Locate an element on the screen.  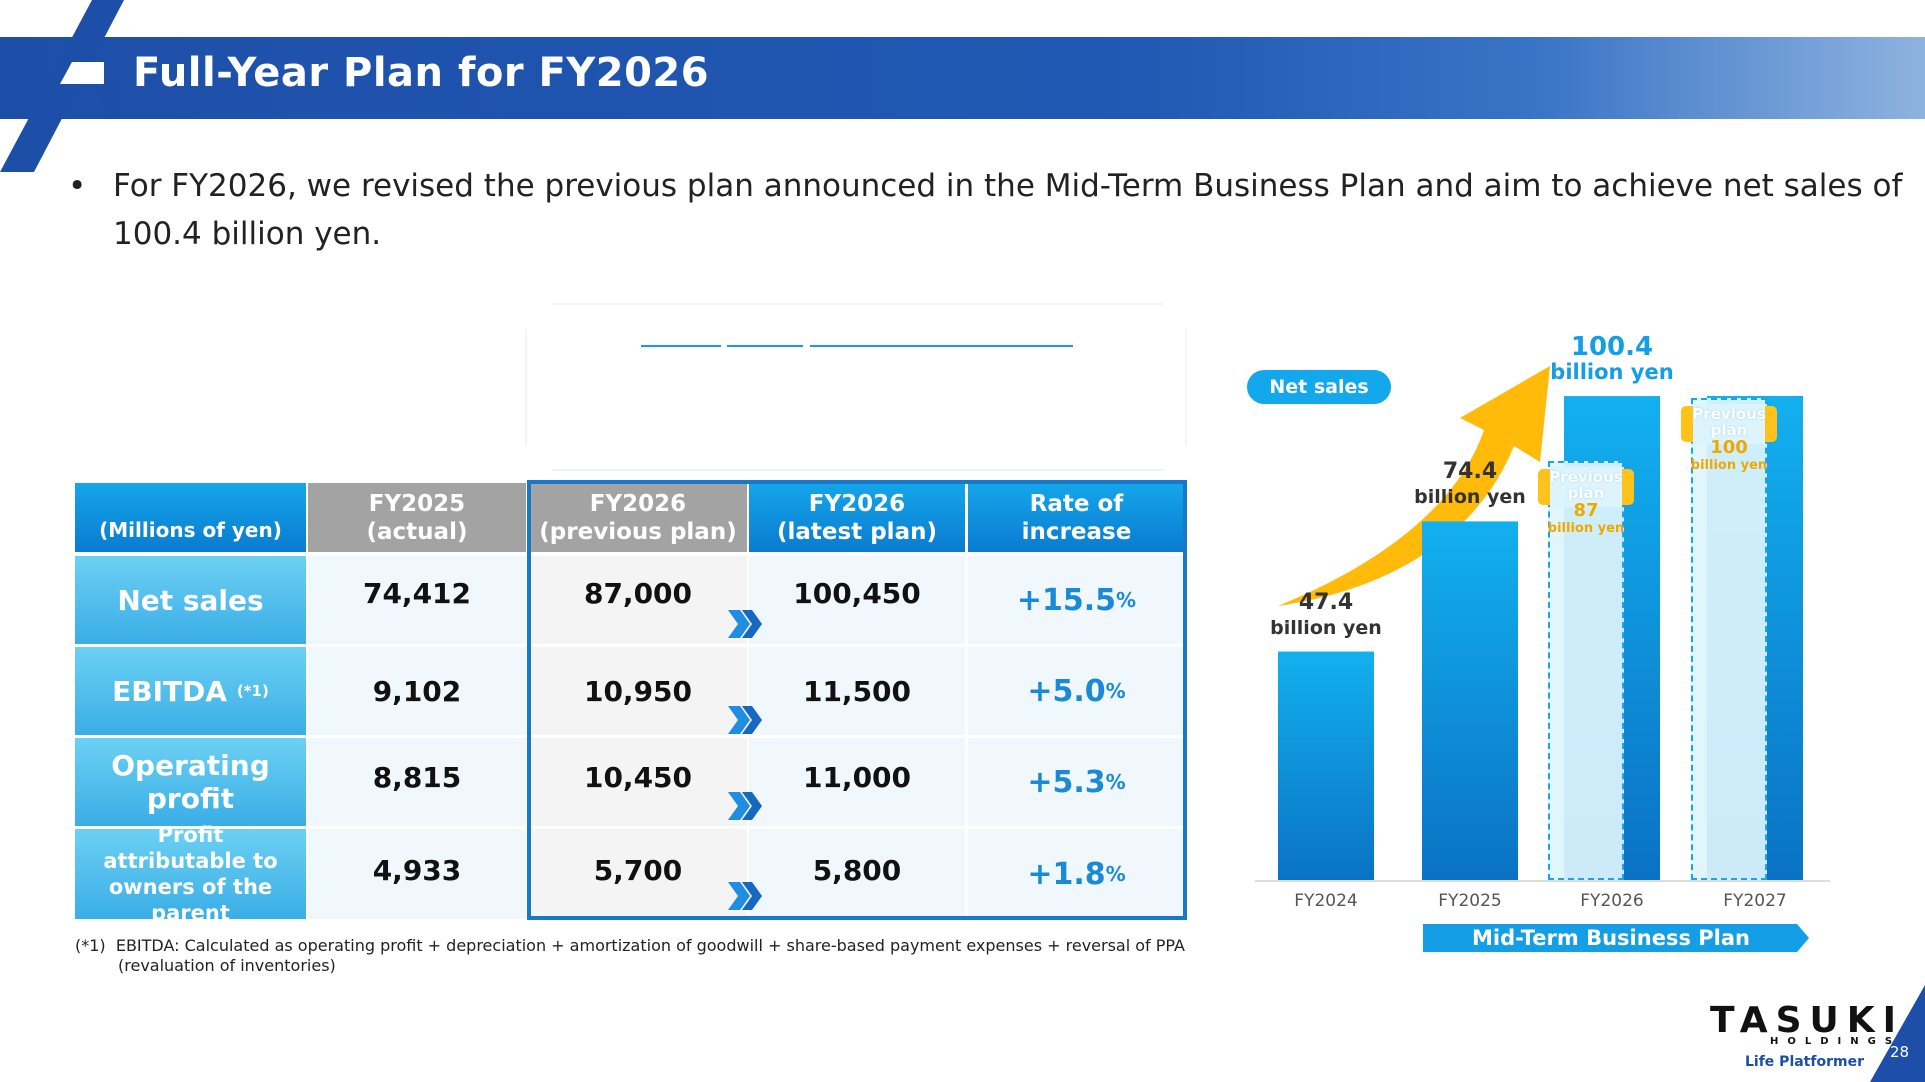
col-header-line1: FY2025 is located at coordinates (417, 503).